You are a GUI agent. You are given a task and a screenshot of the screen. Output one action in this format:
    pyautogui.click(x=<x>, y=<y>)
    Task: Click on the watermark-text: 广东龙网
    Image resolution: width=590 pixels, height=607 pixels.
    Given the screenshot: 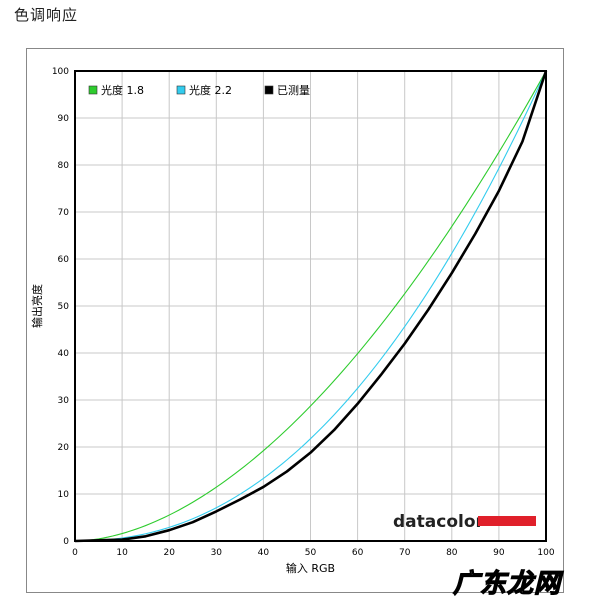 What is the action you would take?
    pyautogui.click(x=507, y=583)
    